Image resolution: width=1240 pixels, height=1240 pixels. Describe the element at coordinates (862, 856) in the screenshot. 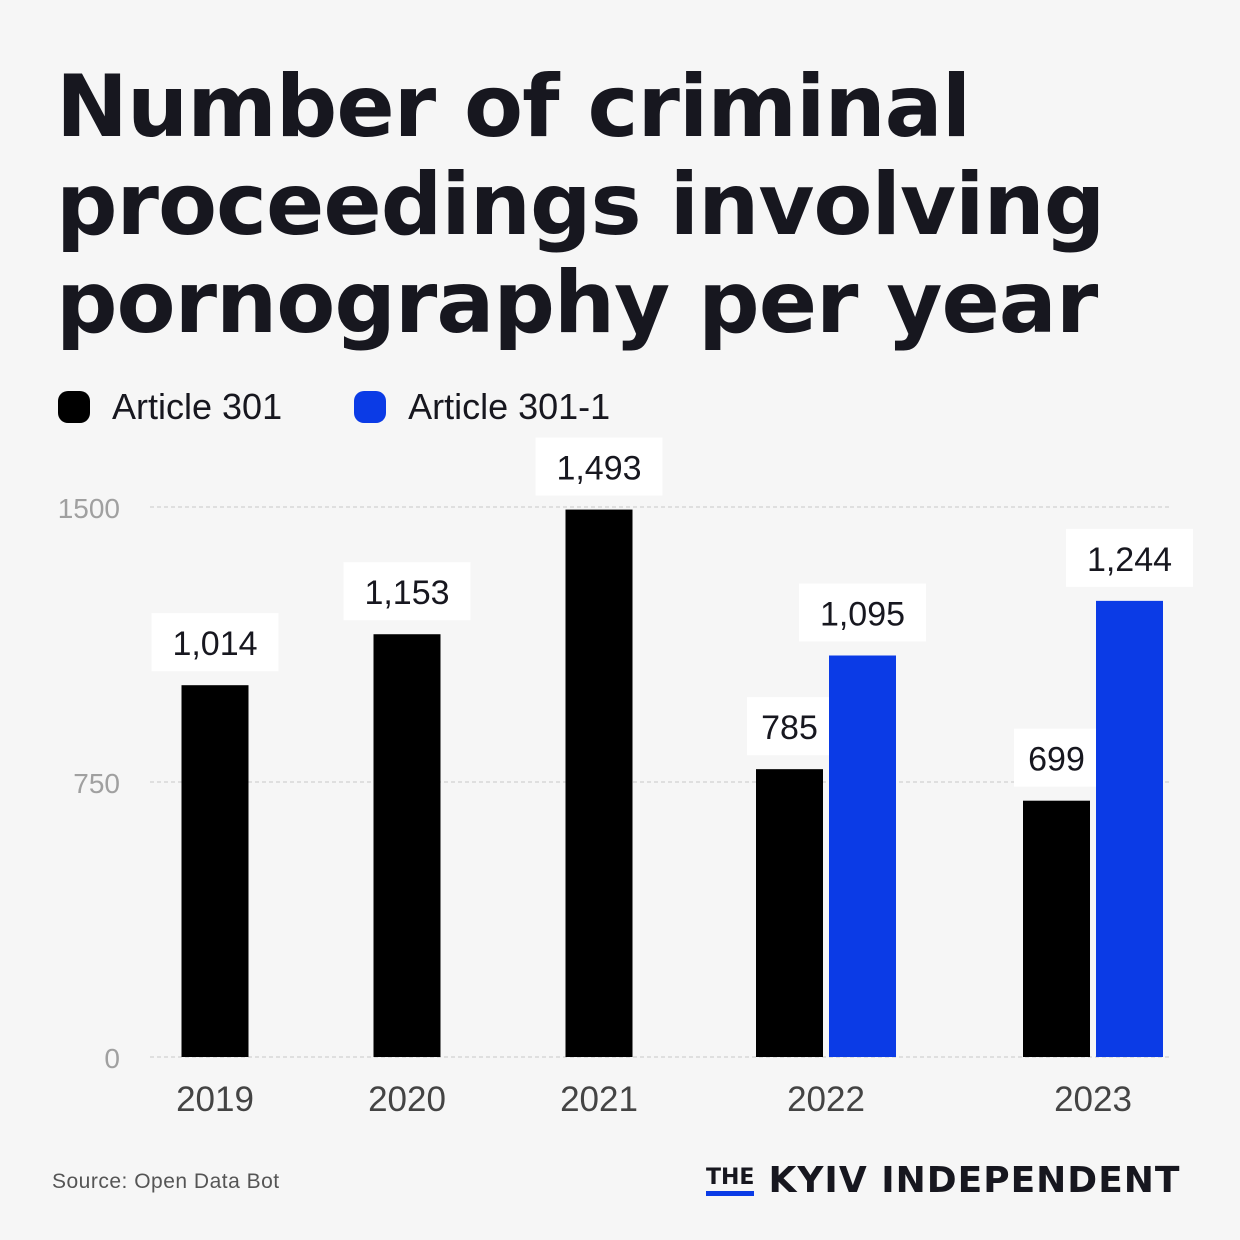

I see `bar-article-301-1-2022` at that location.